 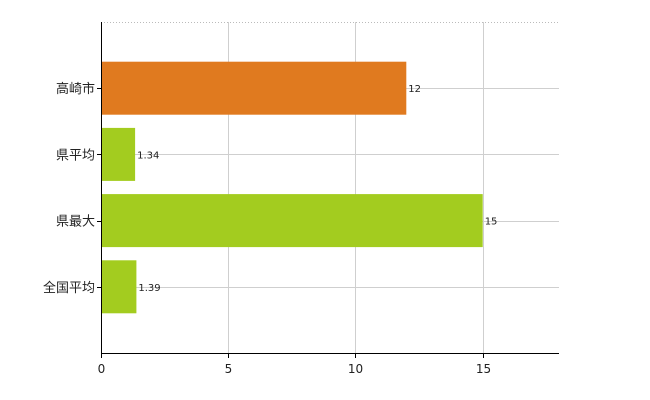 What do you see at coordinates (75, 222) in the screenshot?
I see `category-label-2: 県最大` at bounding box center [75, 222].